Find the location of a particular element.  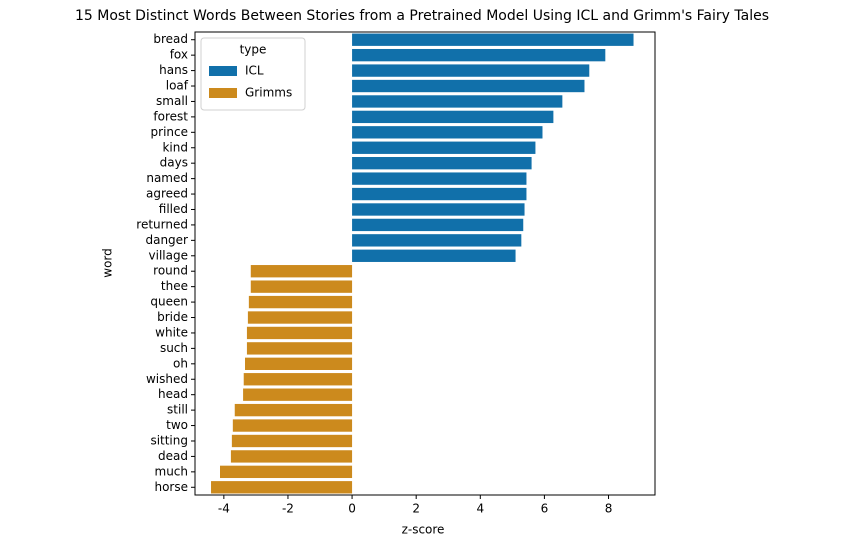

x-tick-label: 0 is located at coordinates (352, 509).